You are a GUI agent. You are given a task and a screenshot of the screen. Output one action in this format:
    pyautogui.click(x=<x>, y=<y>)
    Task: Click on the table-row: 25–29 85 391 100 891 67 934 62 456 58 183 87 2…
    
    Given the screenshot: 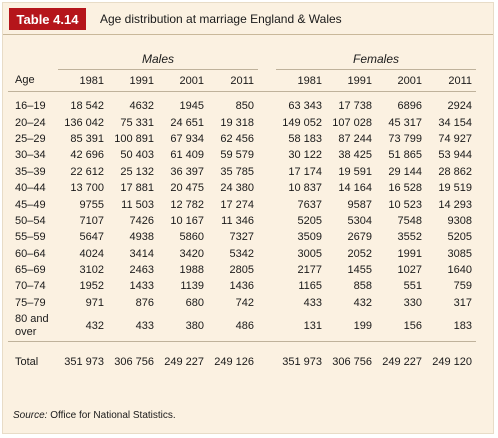 What is the action you would take?
    pyautogui.click(x=242, y=139)
    